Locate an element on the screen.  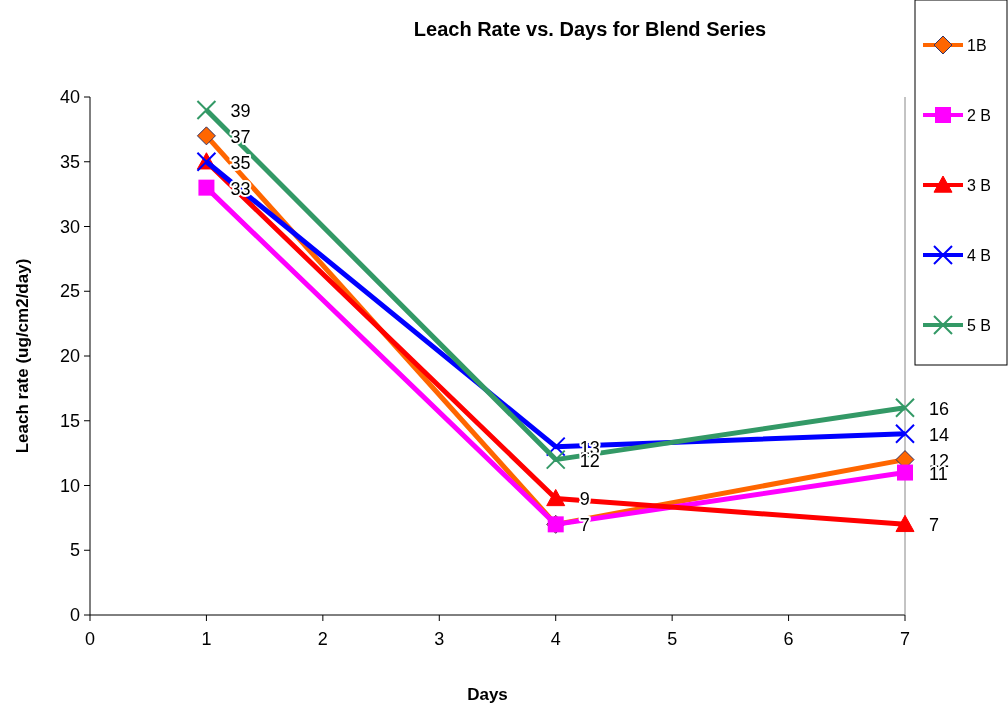
y-tick-label: 15 is located at coordinates (69, 420).